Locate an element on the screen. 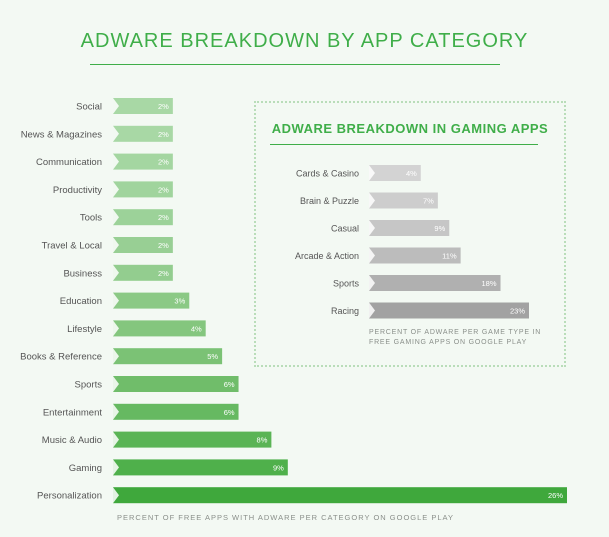 This screenshot has height=537, width=609. bar-cards-and-casino is located at coordinates (395, 173).